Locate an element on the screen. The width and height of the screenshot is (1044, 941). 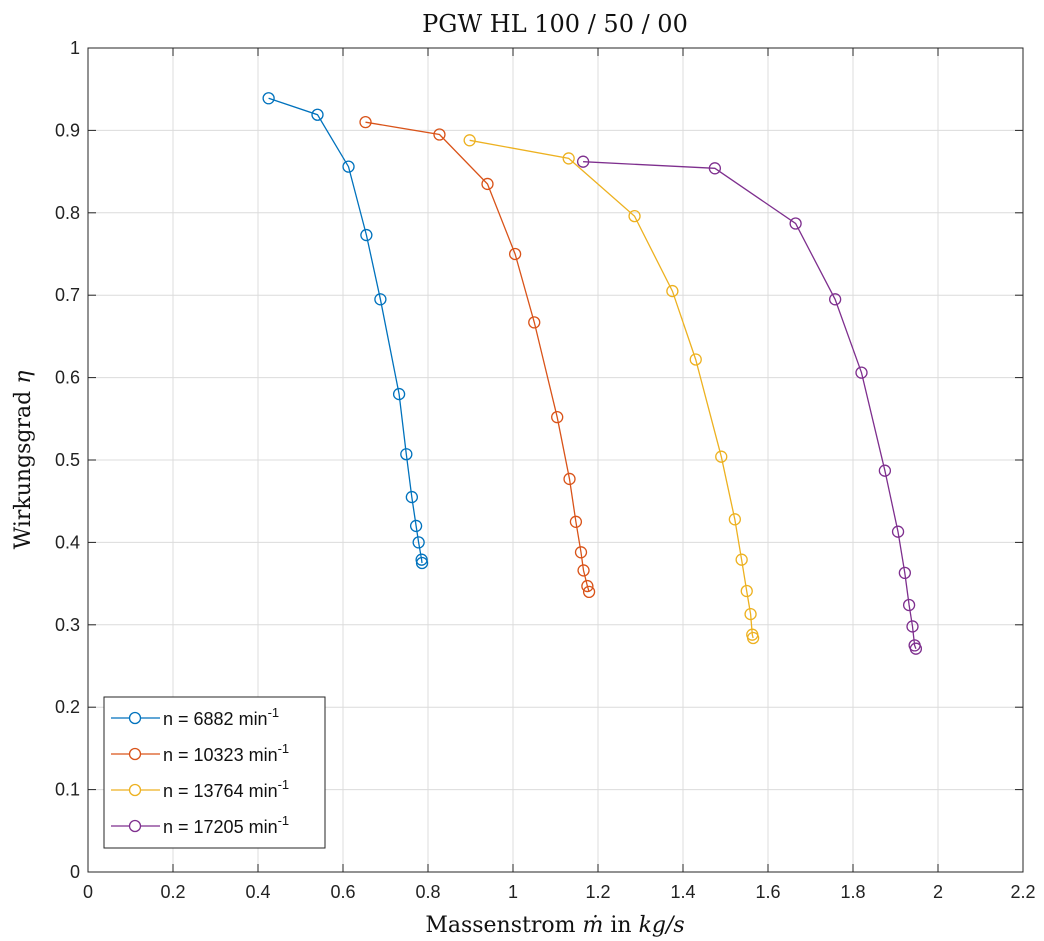
x-axis-label-prefix: Massenstrom is located at coordinates (503, 925).